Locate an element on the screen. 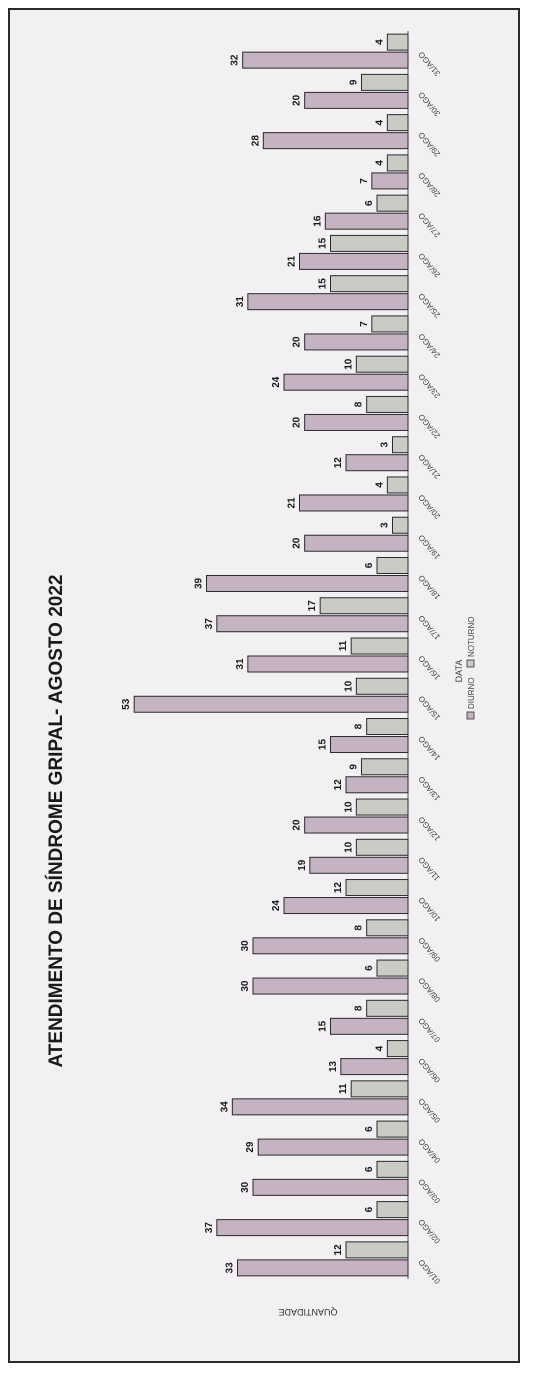 This screenshot has width=537, height=1374. data-label-noturno-8: 6 is located at coordinates (369, 968).